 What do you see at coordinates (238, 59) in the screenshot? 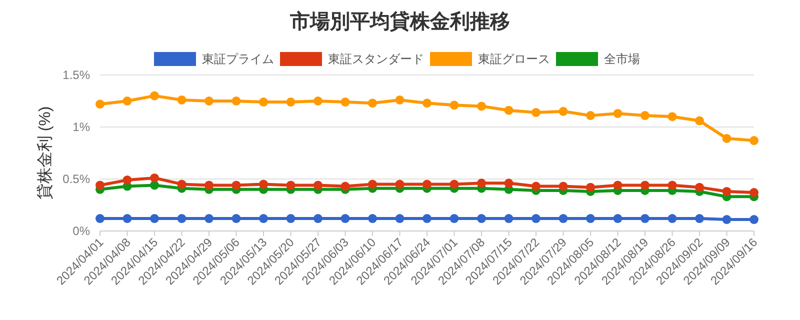
I see `legend-label: 東証プライム` at bounding box center [238, 59].